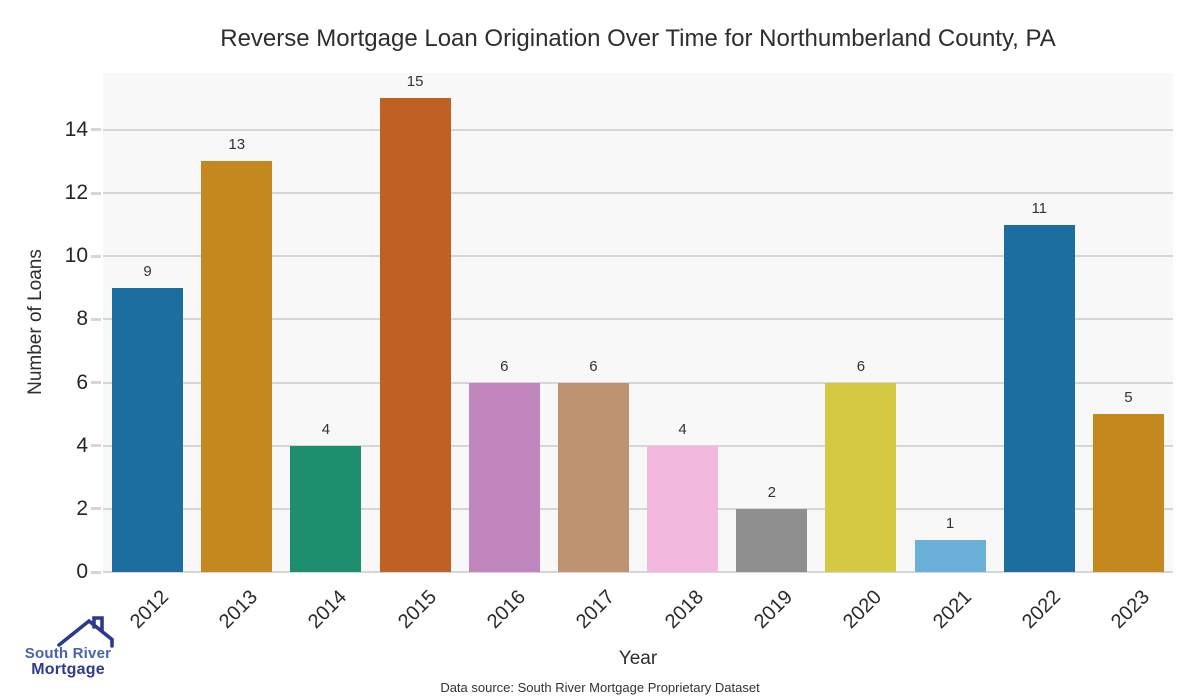 The image size is (1200, 700). What do you see at coordinates (85, 632) in the screenshot?
I see `house-roof-icon` at bounding box center [85, 632].